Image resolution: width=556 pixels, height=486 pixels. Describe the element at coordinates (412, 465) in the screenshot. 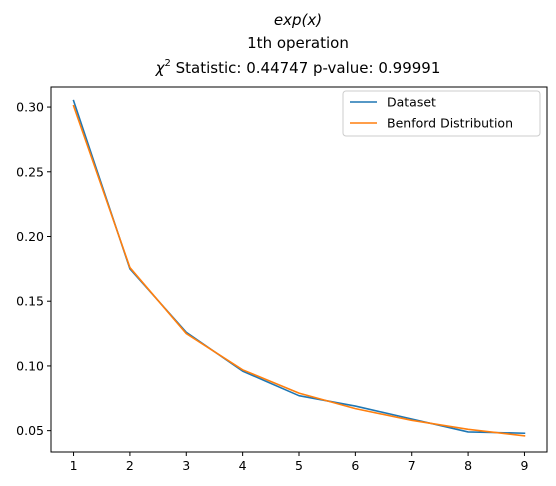

I see `x-tick-label: 7` at that location.